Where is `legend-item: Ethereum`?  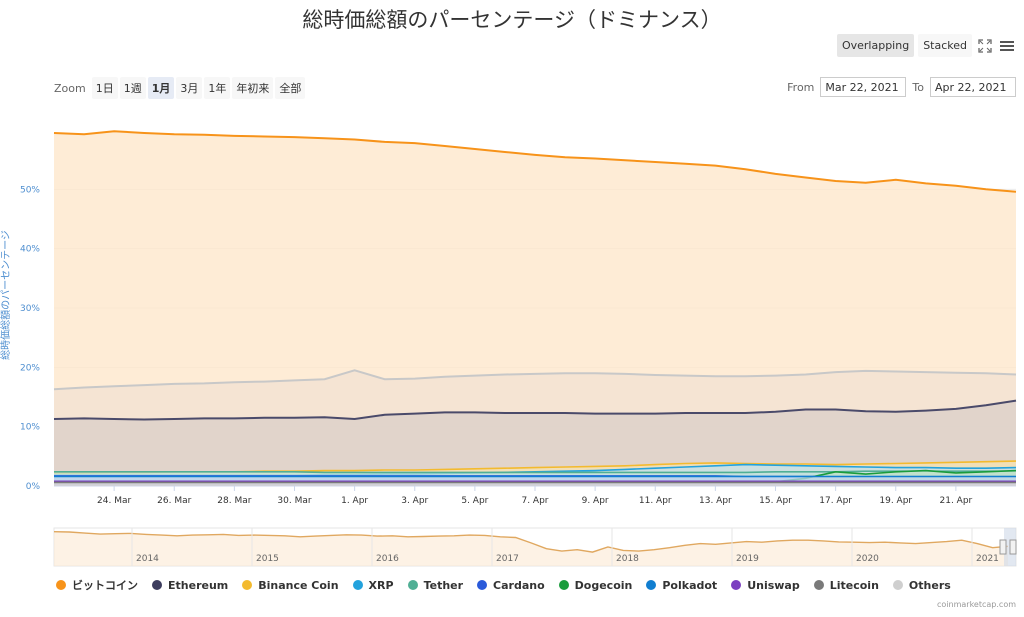 legend-item: Ethereum is located at coordinates (190, 585).